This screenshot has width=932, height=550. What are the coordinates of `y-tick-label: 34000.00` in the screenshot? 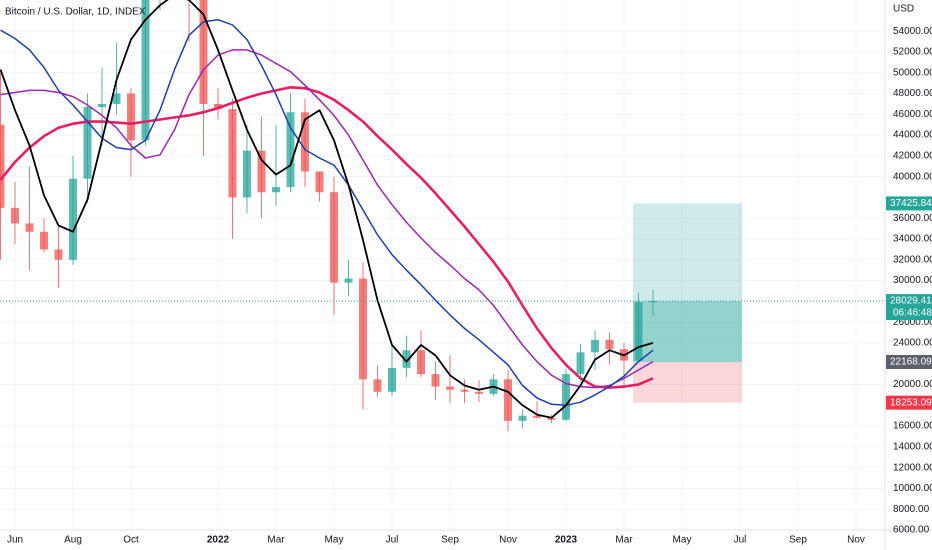 It's located at (912, 239).